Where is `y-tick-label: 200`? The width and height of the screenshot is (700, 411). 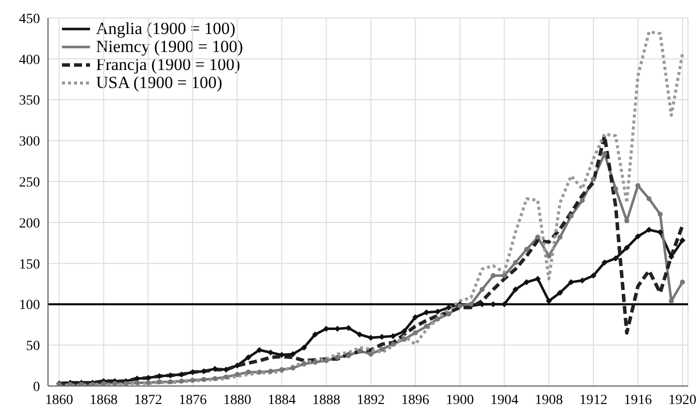
y-tick-label: 200 is located at coordinates (29, 224).